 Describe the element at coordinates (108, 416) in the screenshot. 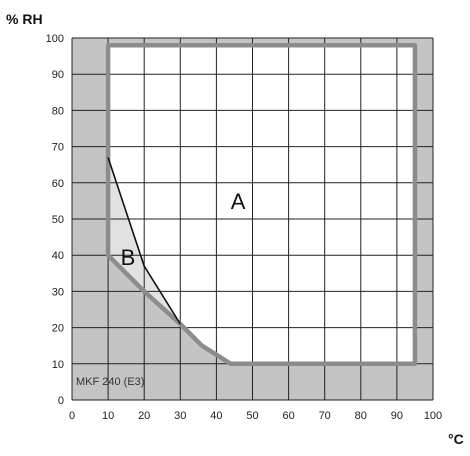

I see `x-tick-label: 10` at that location.